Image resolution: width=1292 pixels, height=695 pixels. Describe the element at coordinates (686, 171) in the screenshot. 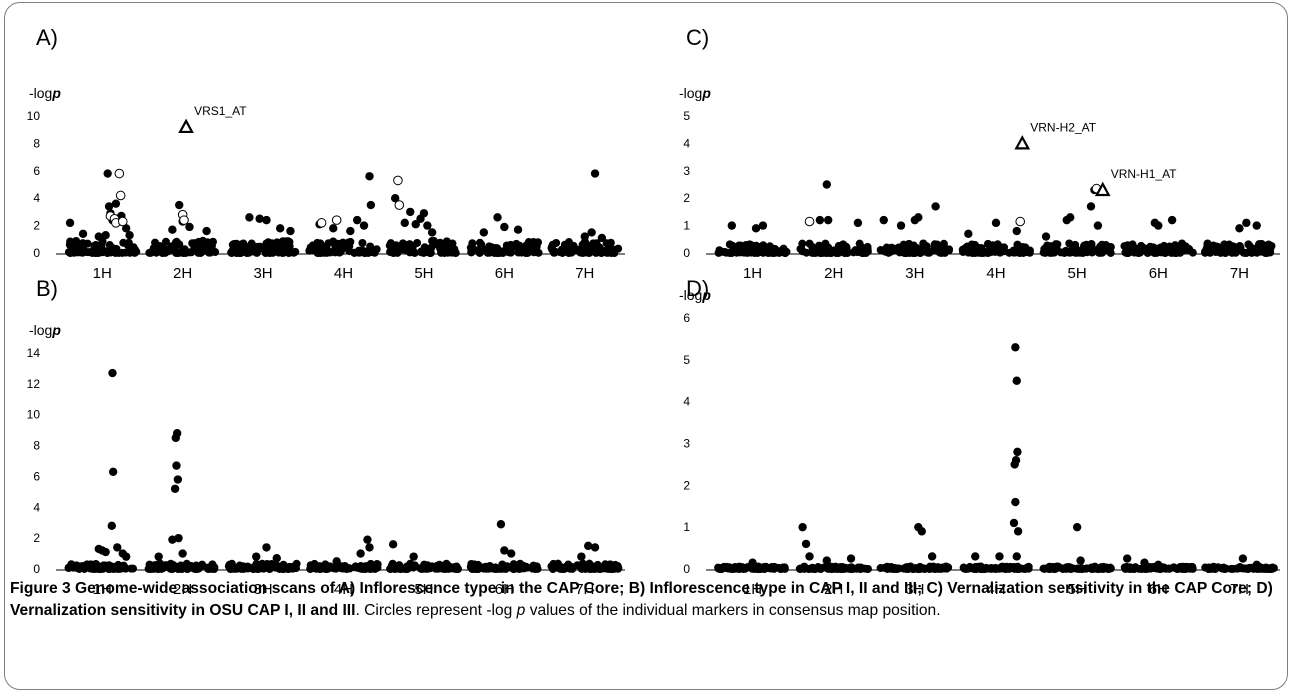

I see `y-tick-label: 3` at that location.